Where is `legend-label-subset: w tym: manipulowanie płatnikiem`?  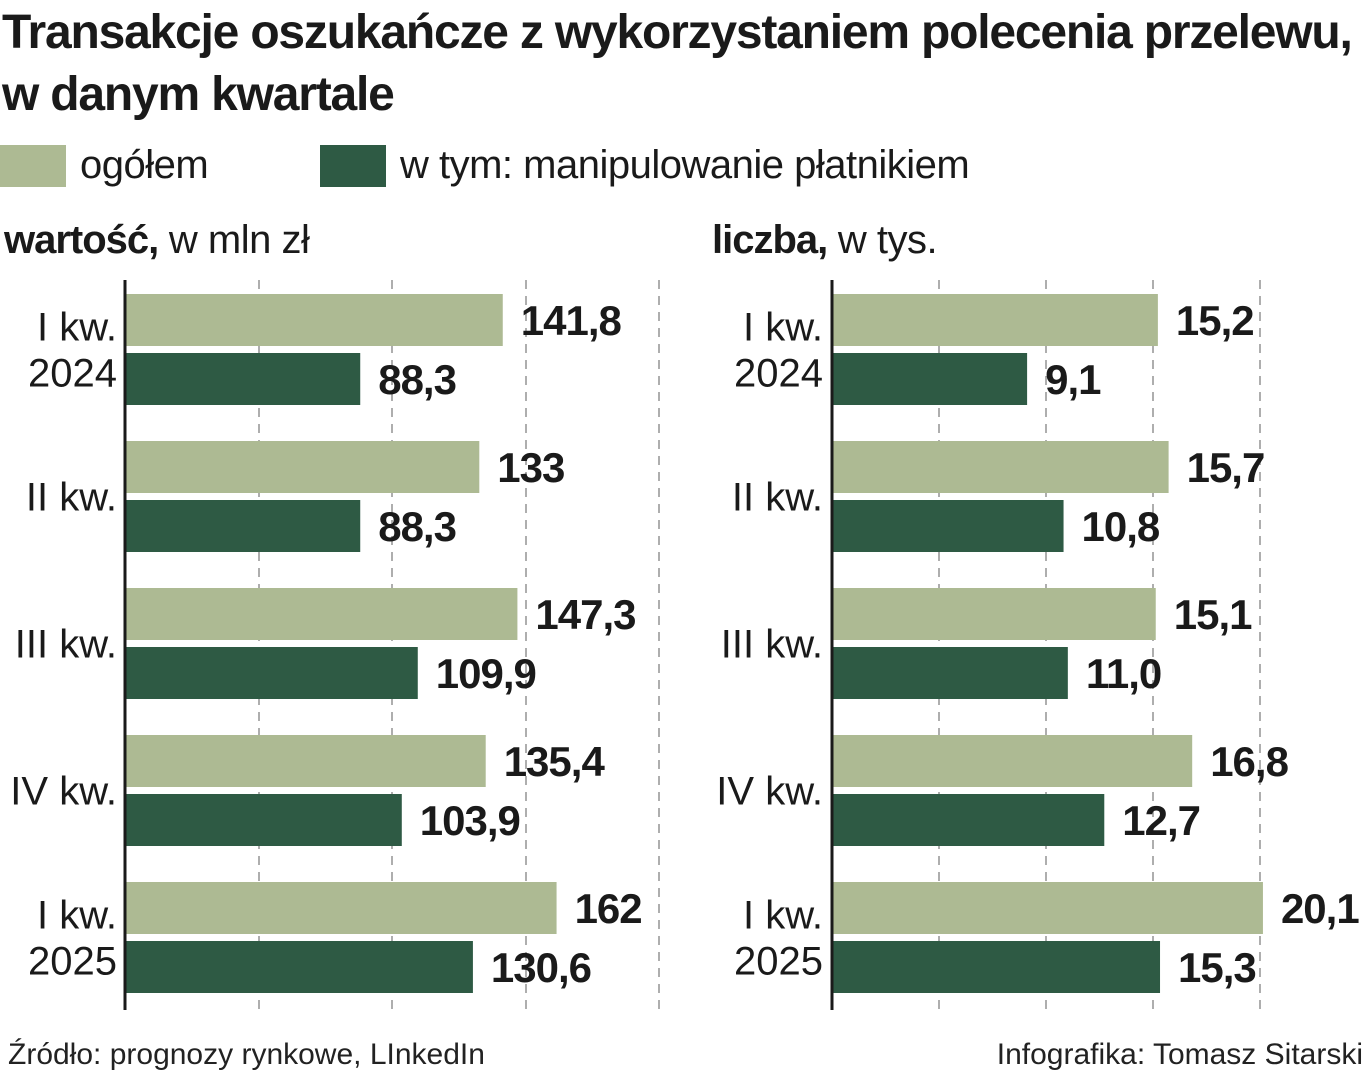 legend-label-subset: w tym: manipulowanie płatnikiem is located at coordinates (685, 165).